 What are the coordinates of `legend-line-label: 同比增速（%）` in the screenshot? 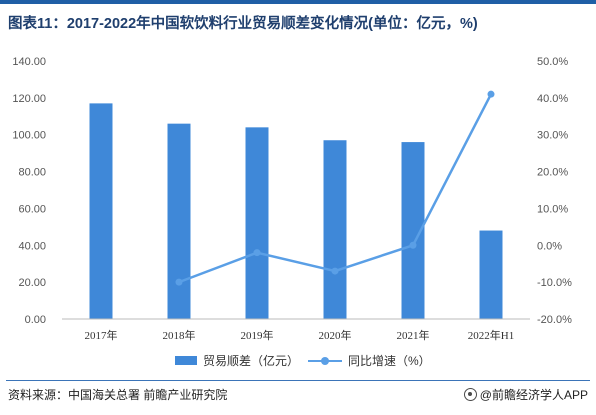 It's located at (389, 361).